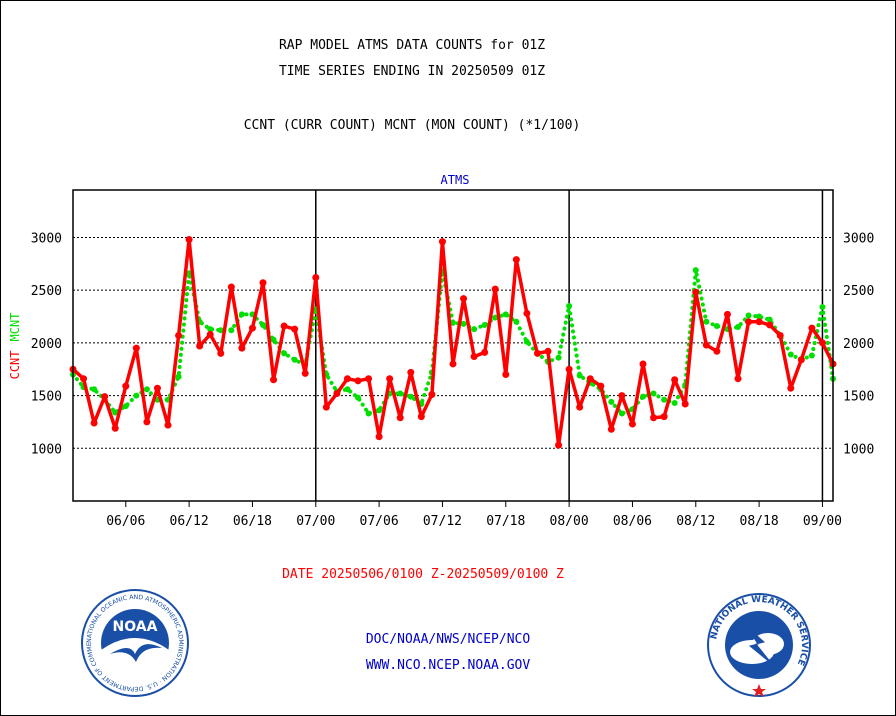  I want to click on y-tick-label-left: 3000, so click(46, 238).